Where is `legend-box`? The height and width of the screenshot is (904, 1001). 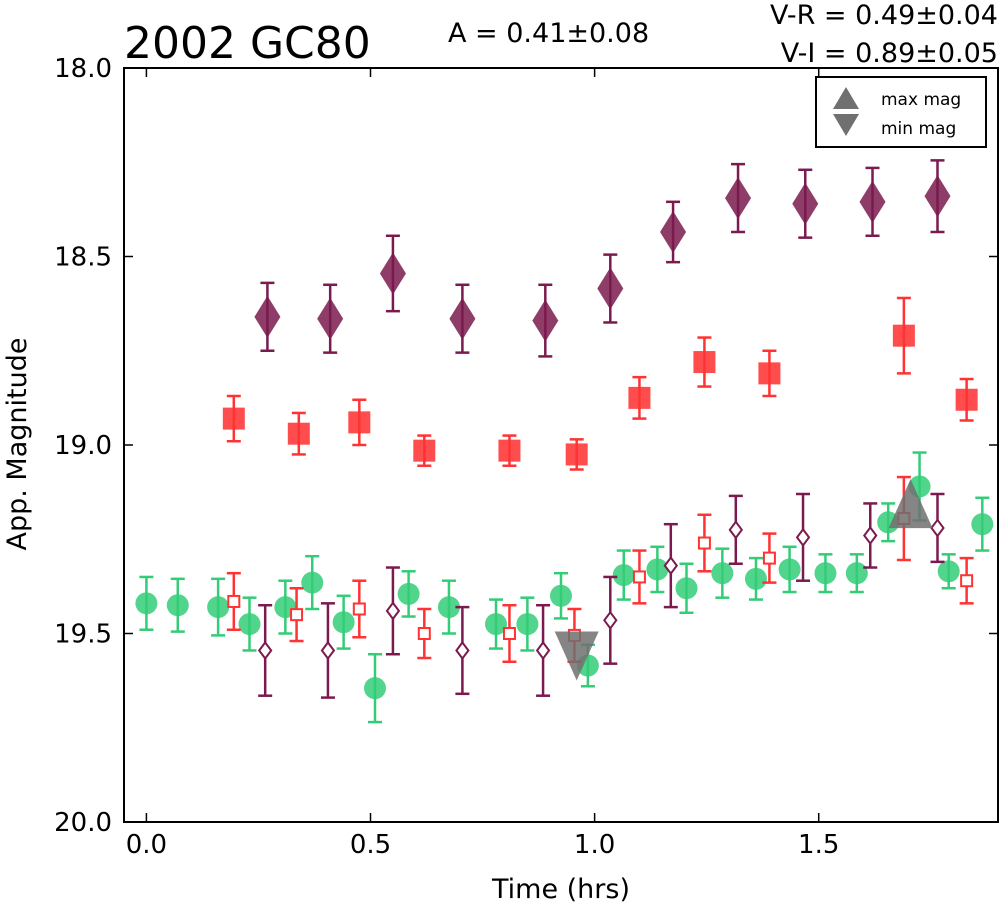
legend-box is located at coordinates (901, 112).